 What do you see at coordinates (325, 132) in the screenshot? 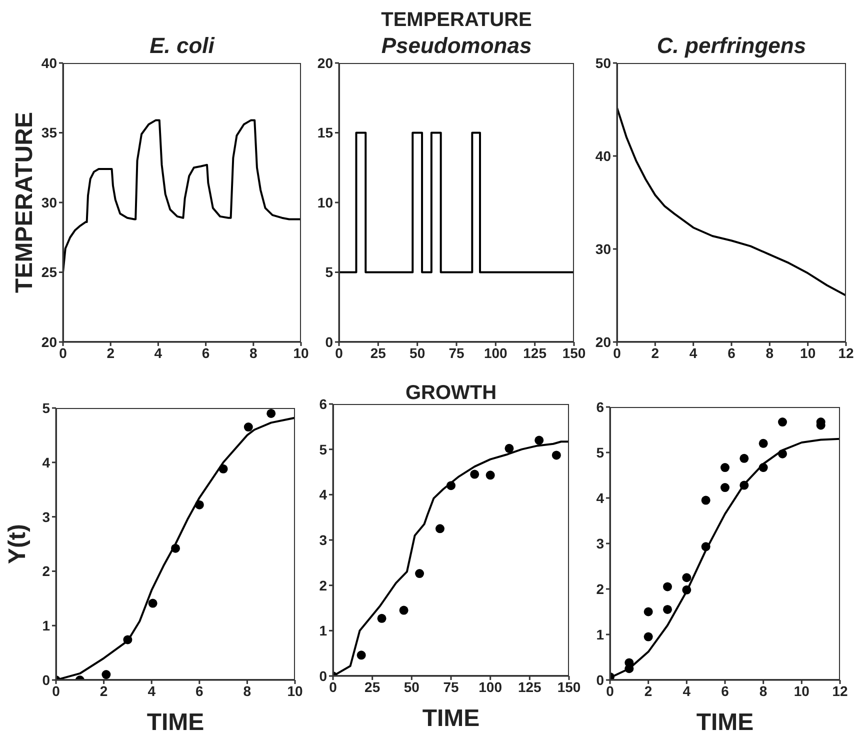
I see `y-tick-label: 15` at bounding box center [325, 132].